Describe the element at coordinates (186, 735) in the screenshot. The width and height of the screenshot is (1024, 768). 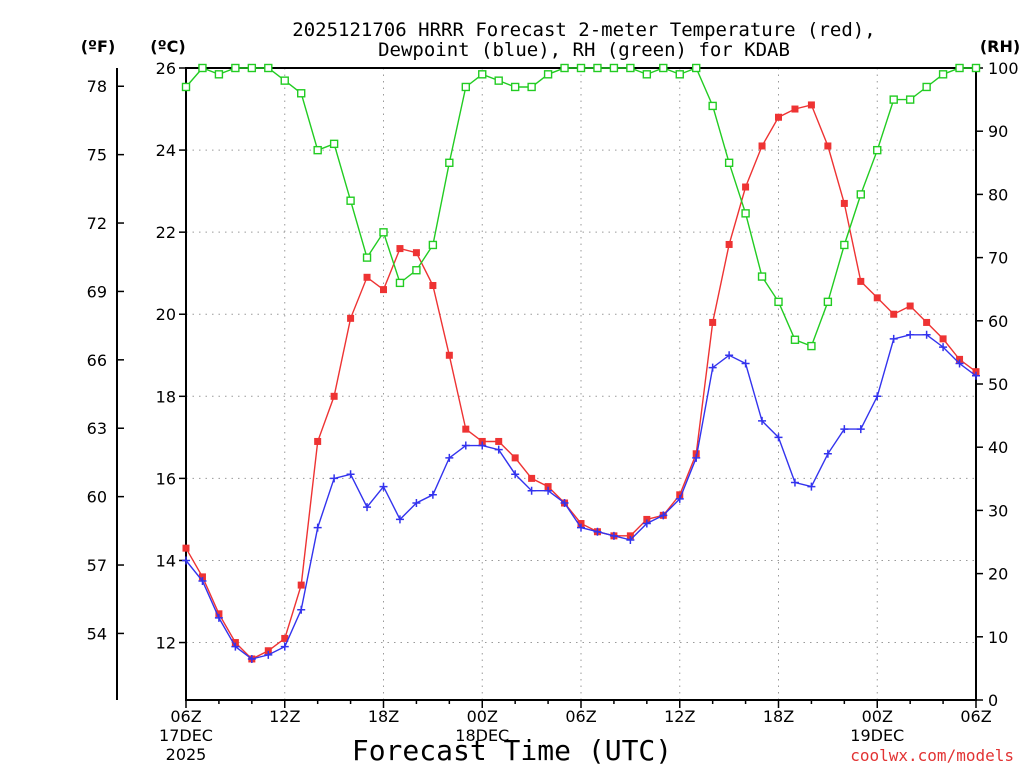
I see `x-date-label: 17DEC` at that location.